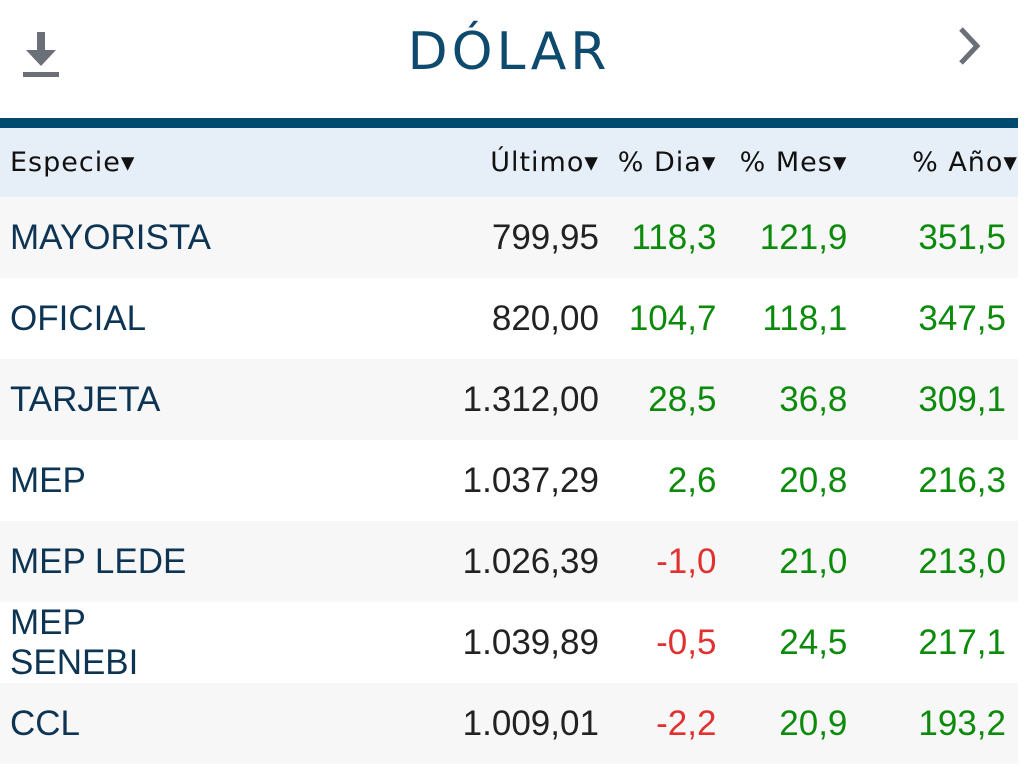  What do you see at coordinates (509, 52) in the screenshot?
I see `page-title: DÓLAR` at bounding box center [509, 52].